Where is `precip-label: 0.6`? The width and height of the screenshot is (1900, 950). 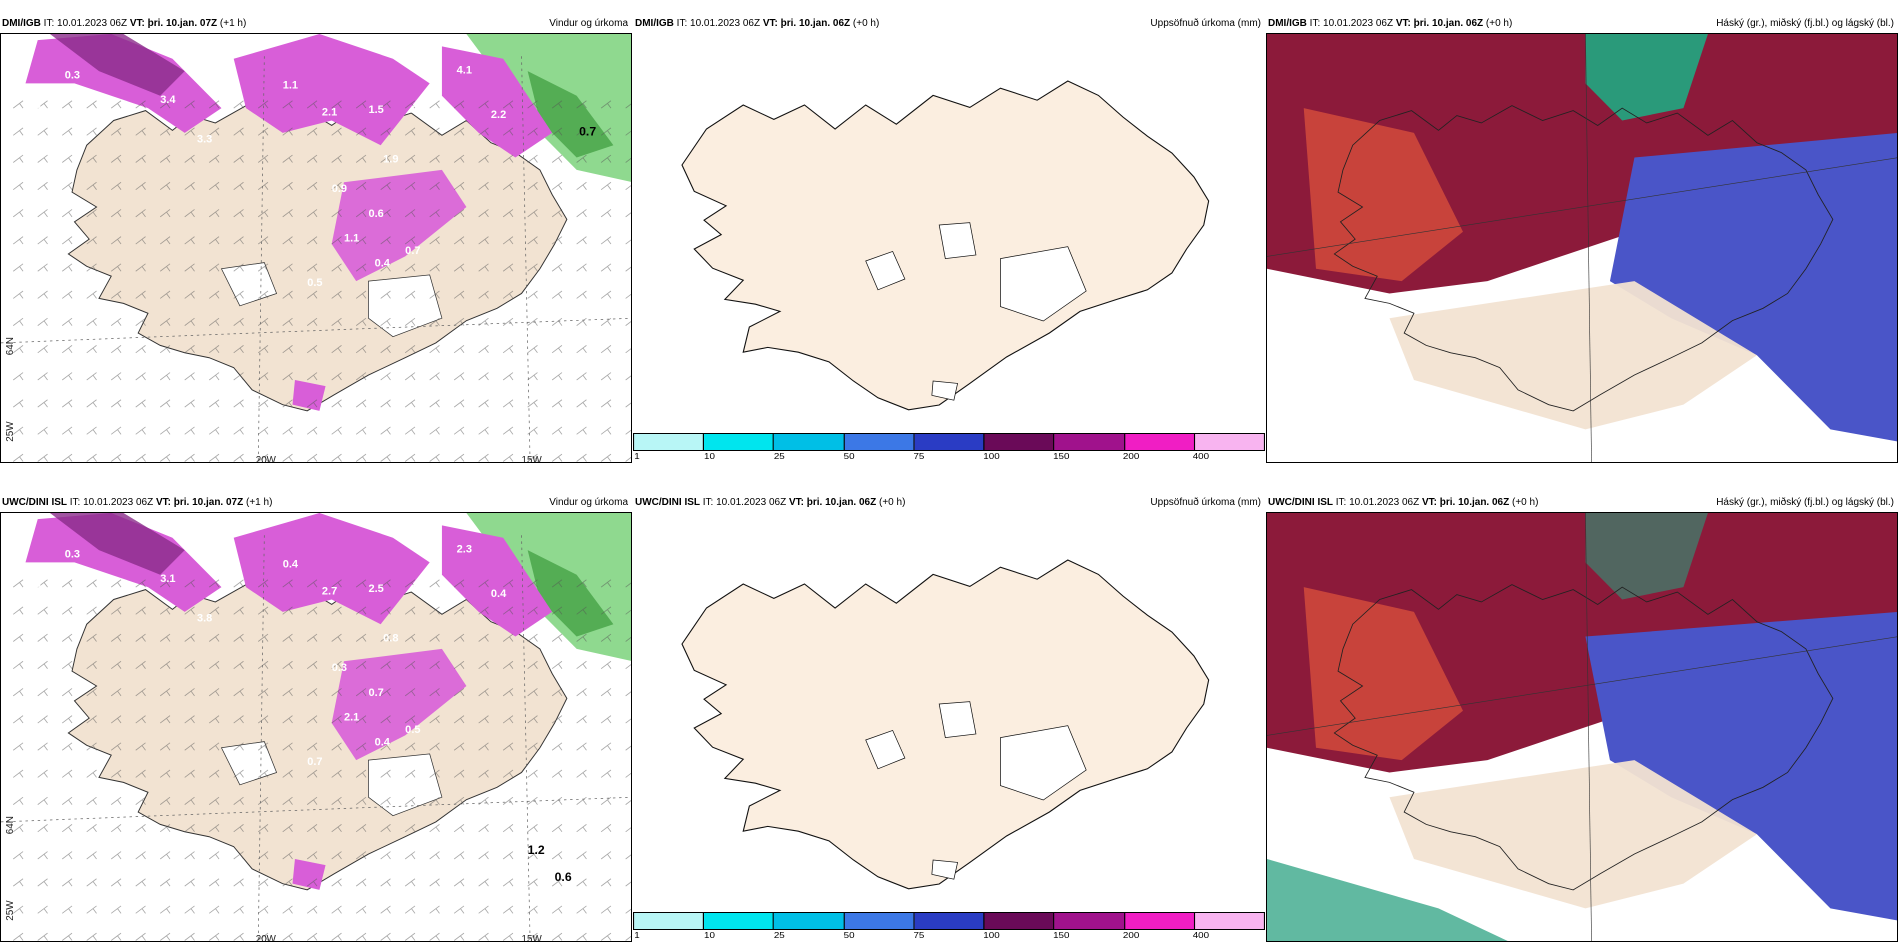 precip-label: 0.6 is located at coordinates (376, 213).